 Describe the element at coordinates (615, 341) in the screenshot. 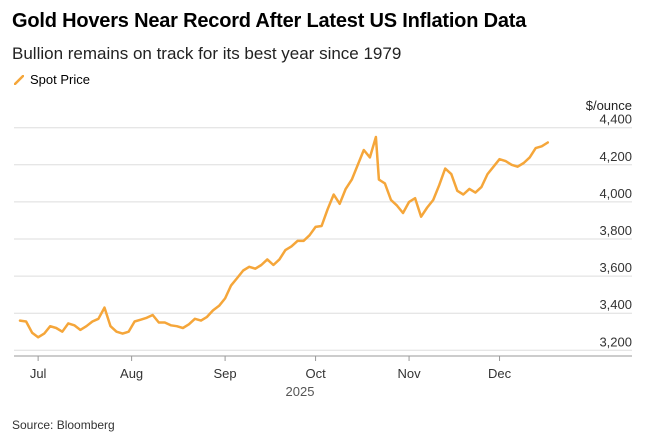

I see `y-tick-label: 3,200` at that location.